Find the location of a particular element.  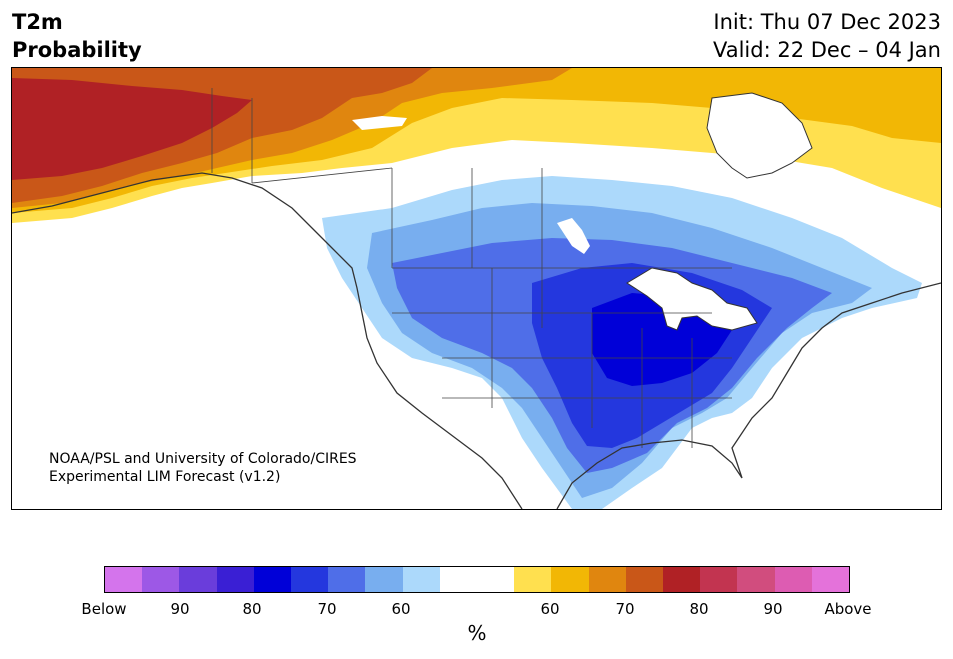

great-lakes is located at coordinates (692, 299).